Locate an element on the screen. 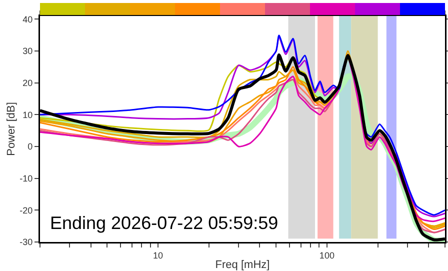 The height and width of the screenshot is (271, 448). y-tick-label: 10 is located at coordinates (27, 115).